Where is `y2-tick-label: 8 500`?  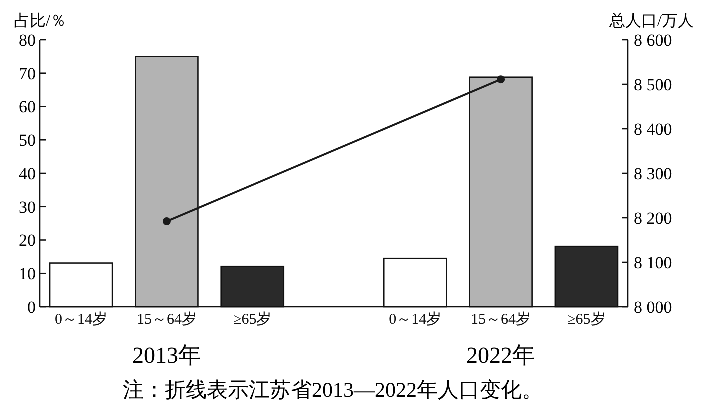 y2-tick-label: 8 500 is located at coordinates (653, 84).